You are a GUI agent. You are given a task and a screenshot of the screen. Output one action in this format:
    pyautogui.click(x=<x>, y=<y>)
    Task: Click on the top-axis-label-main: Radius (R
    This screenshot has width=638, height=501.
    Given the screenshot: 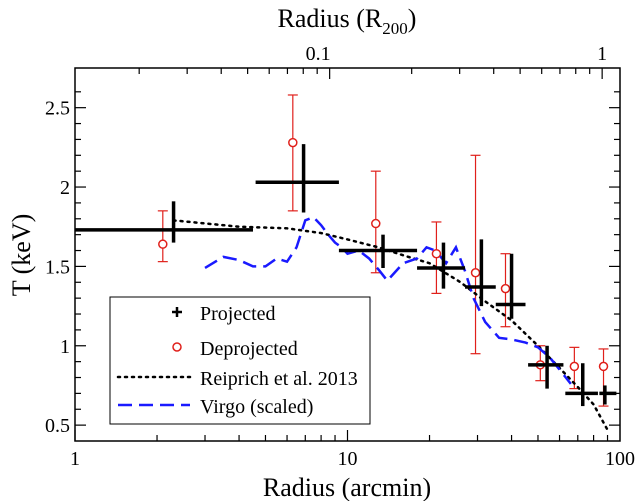 What is the action you would take?
    pyautogui.click(x=330, y=18)
    